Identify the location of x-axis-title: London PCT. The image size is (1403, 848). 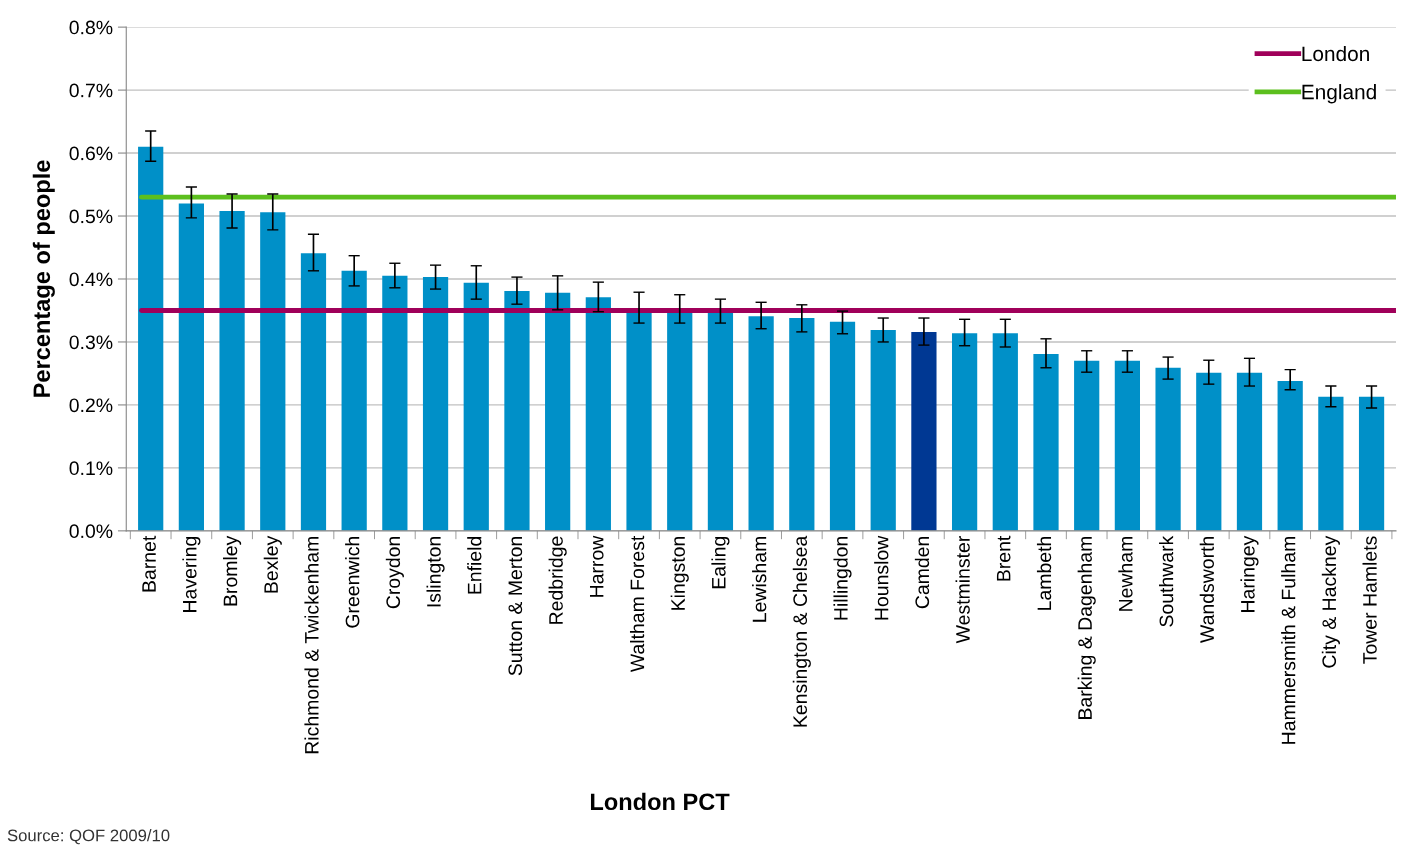
(660, 801).